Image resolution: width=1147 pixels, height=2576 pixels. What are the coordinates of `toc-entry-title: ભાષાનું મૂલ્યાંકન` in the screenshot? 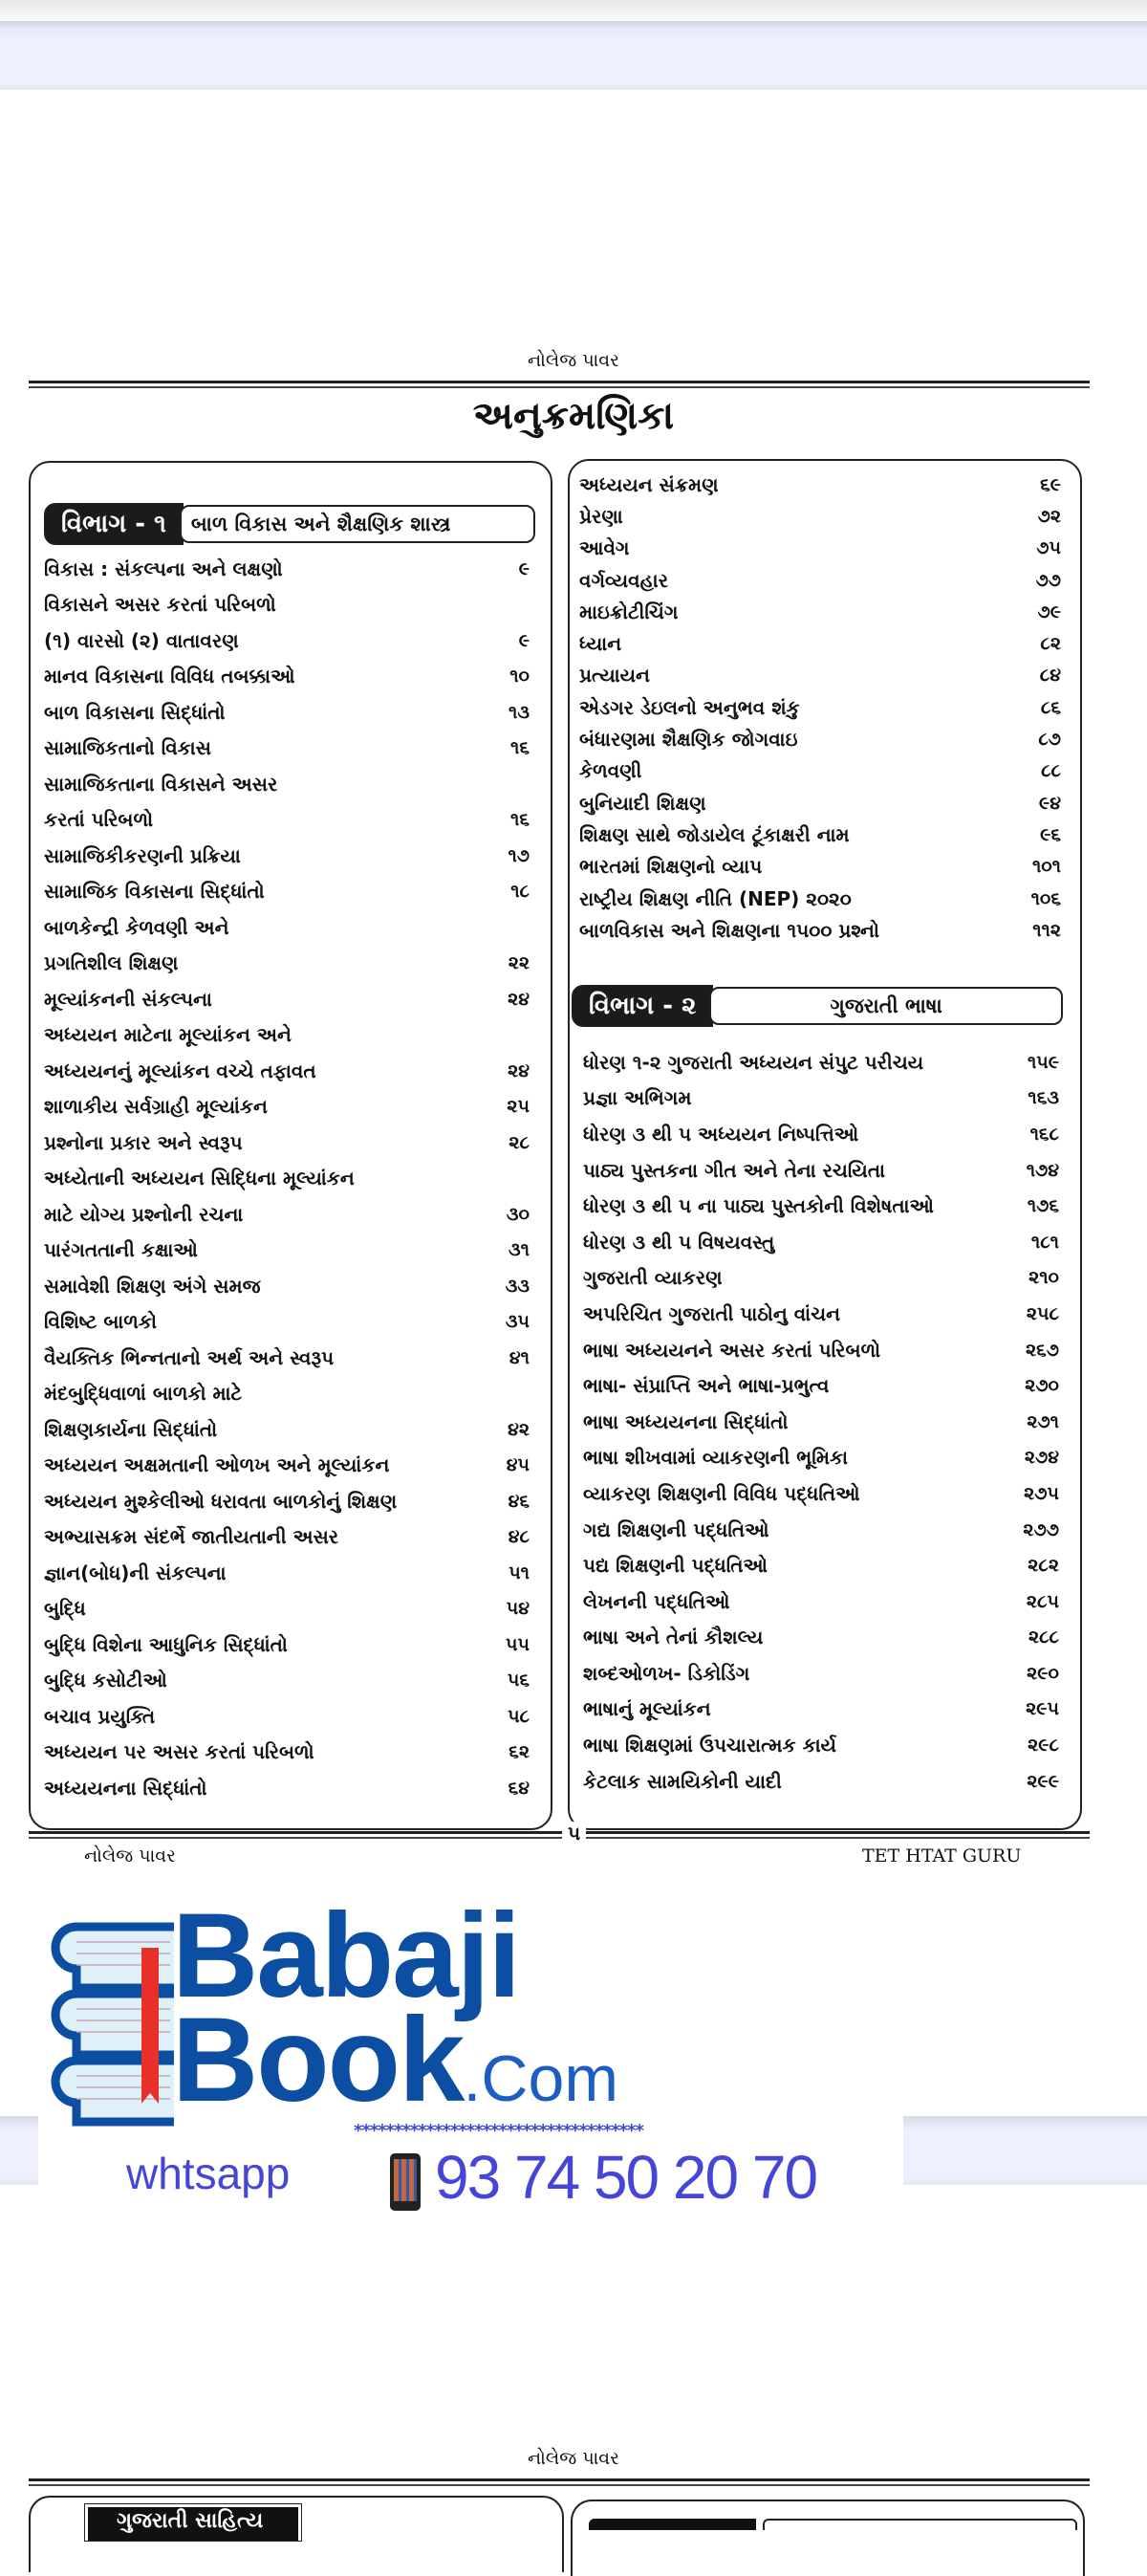 It's located at (647, 1709).